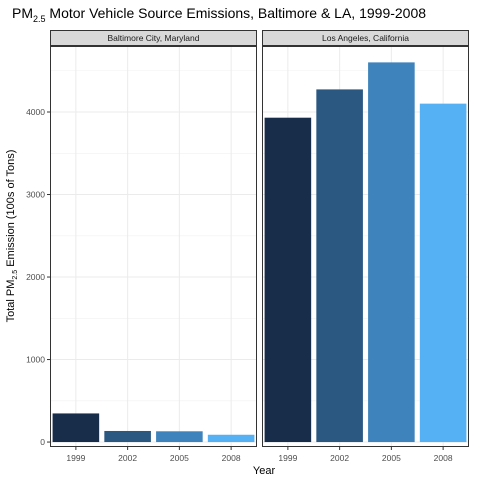 This screenshot has height=480, width=480. I want to click on y-axis: 0 1000 2000 3000 4000, so click(38, 277).